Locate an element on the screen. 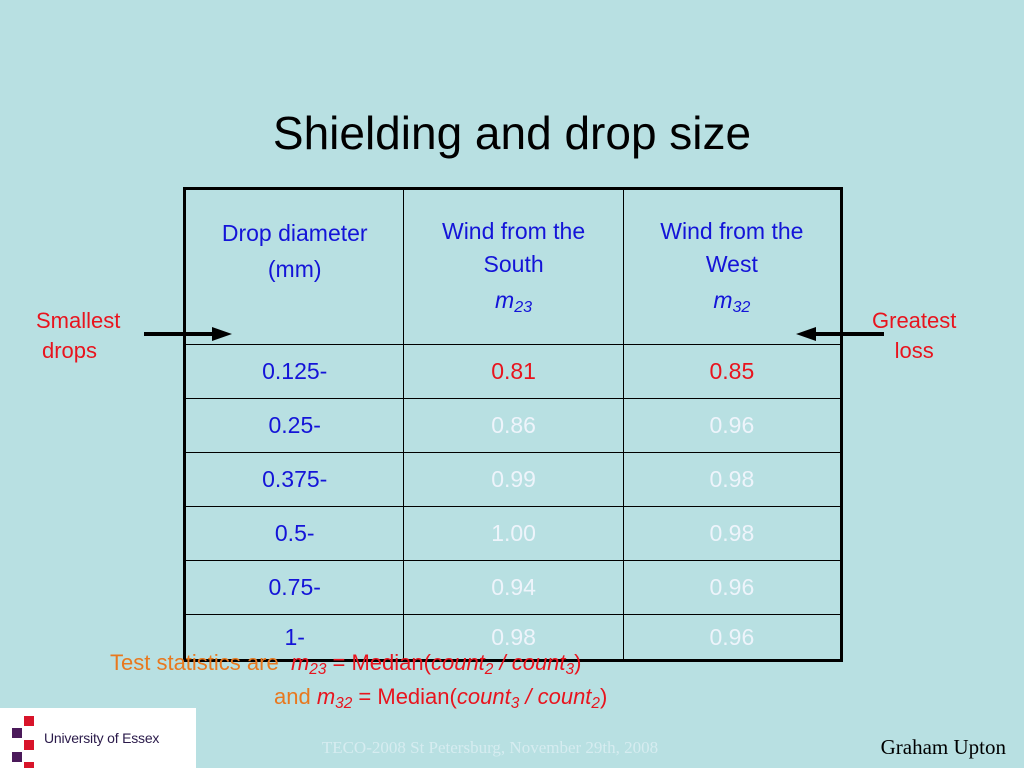  header-col3-line1: Wind from the is located at coordinates (732, 230).